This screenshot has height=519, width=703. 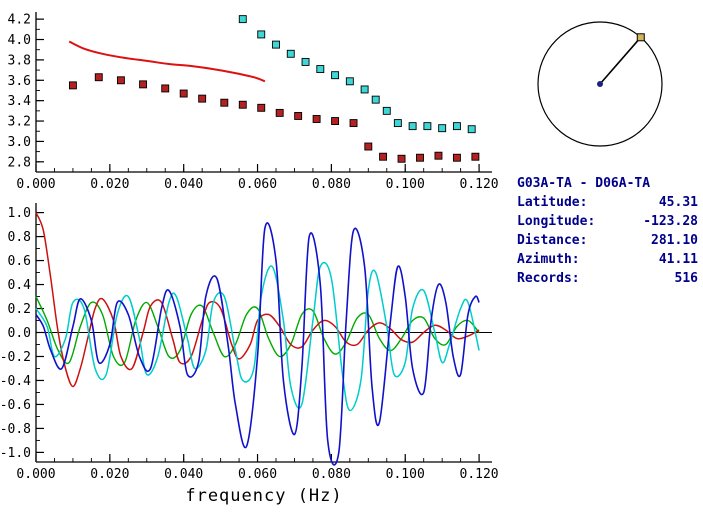 I want to click on azimuth-dial, so click(x=600, y=84).